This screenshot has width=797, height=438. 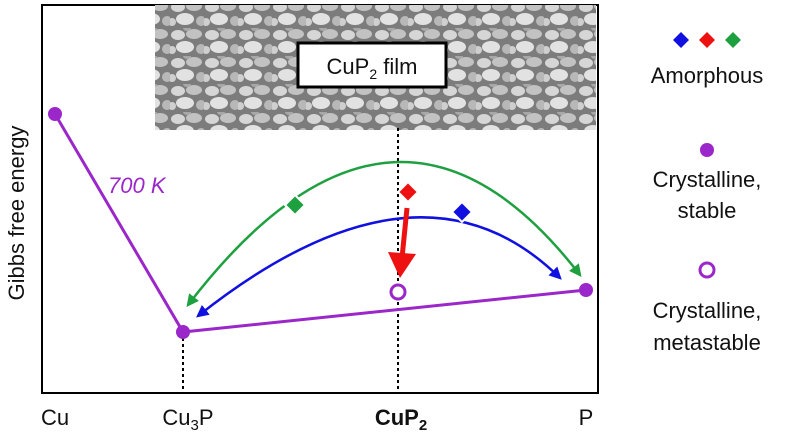 I want to click on red-crystallization-arrowhead, so click(x=402, y=265).